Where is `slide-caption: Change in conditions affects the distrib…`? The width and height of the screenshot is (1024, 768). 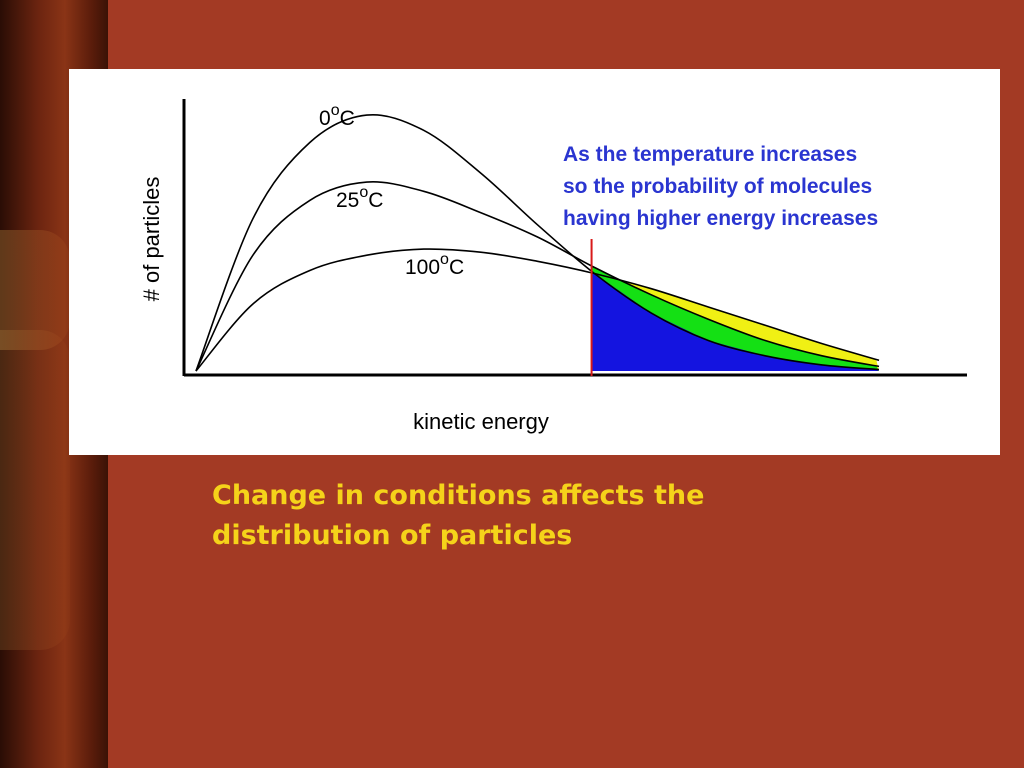 slide-caption: Change in conditions affects the distrib… is located at coordinates (562, 516).